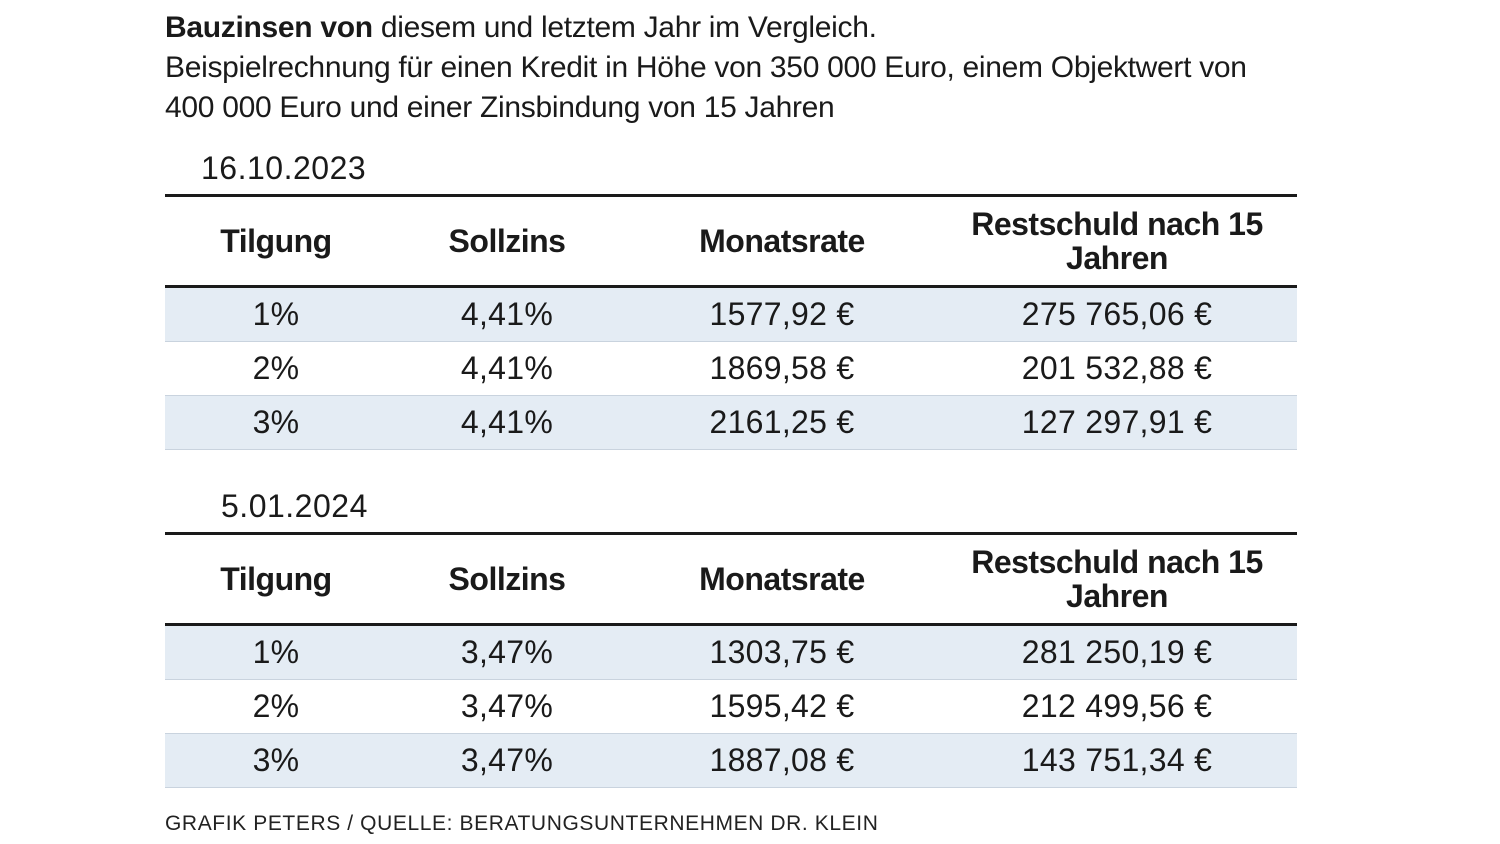 The image size is (1500, 844). I want to click on table-row: 2% 3,47% 1595,42 € 212 499,56 €, so click(731, 706).